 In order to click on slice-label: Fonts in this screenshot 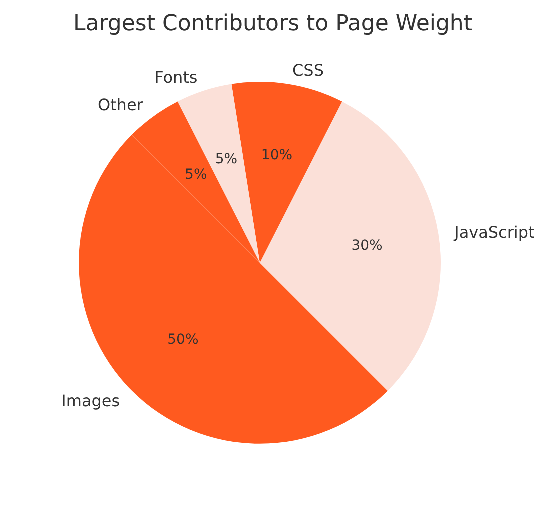, I will do `click(176, 78)`.